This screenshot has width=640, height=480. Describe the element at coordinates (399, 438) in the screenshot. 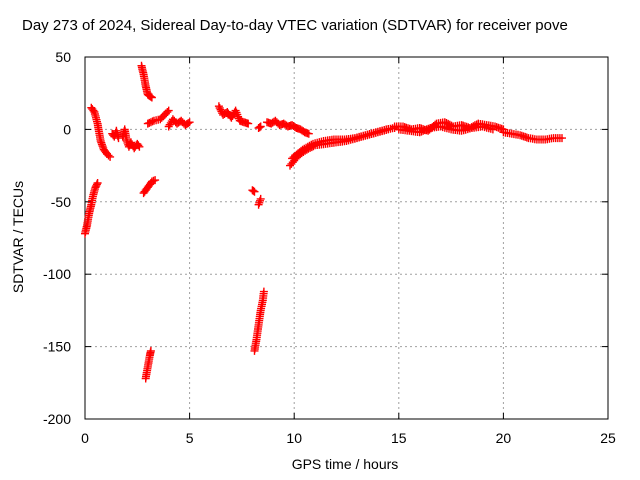

I see `x-tick-label: 15` at that location.